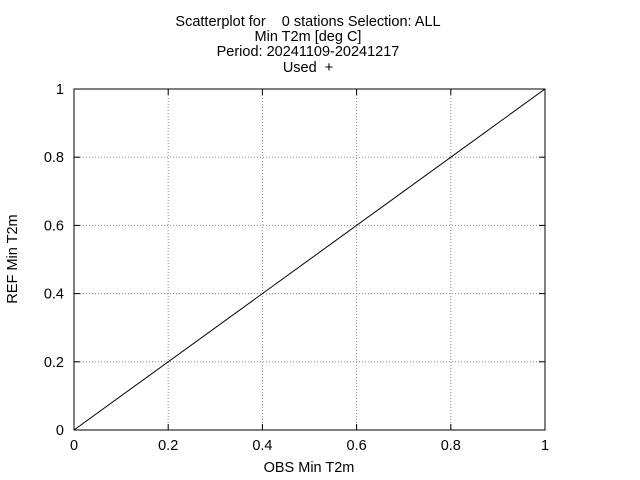 This screenshot has height=480, width=640. Describe the element at coordinates (545, 446) in the screenshot. I see `x-tick-label: 1` at that location.